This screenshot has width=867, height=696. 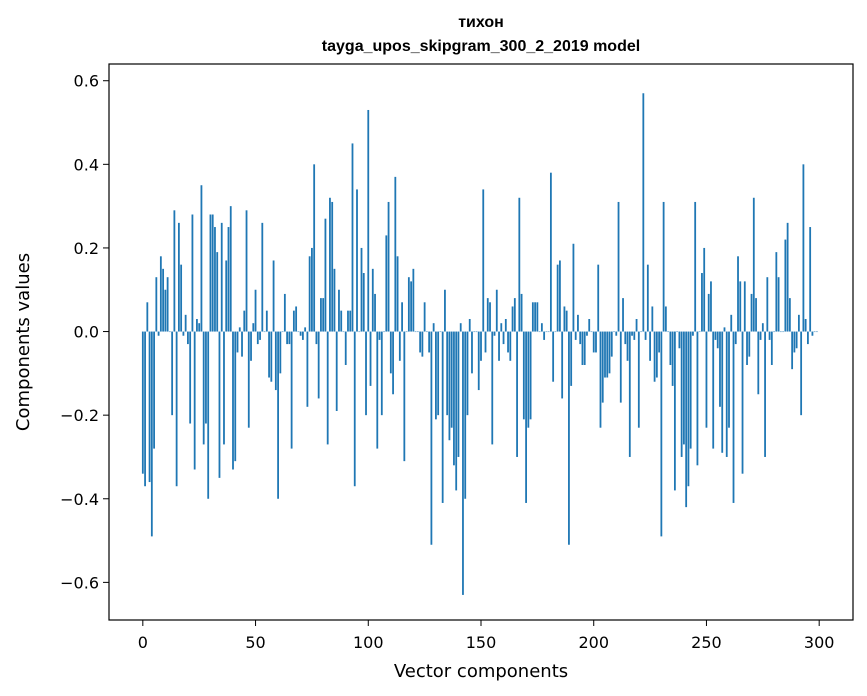 I want to click on chart-subtitle: tayga_upos_skipgram_300_2_2019 model, so click(x=481, y=46).